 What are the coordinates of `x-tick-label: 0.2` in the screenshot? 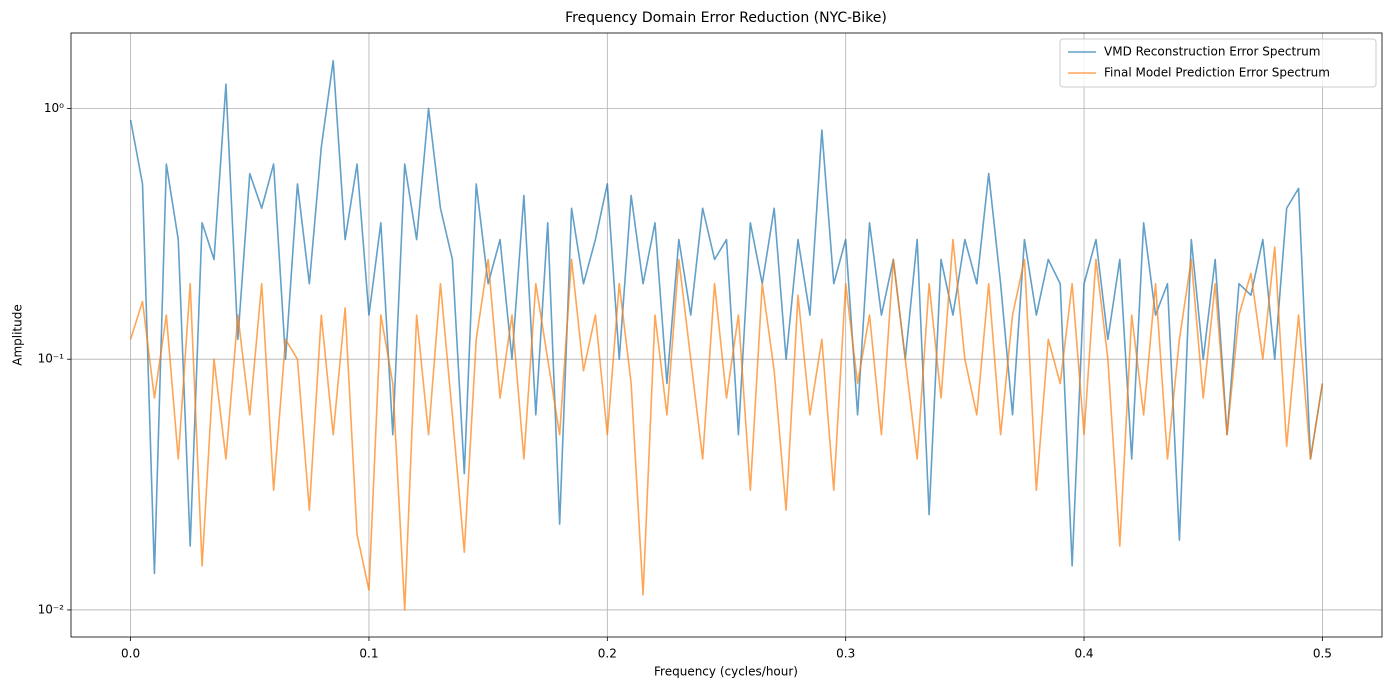 It's located at (607, 654).